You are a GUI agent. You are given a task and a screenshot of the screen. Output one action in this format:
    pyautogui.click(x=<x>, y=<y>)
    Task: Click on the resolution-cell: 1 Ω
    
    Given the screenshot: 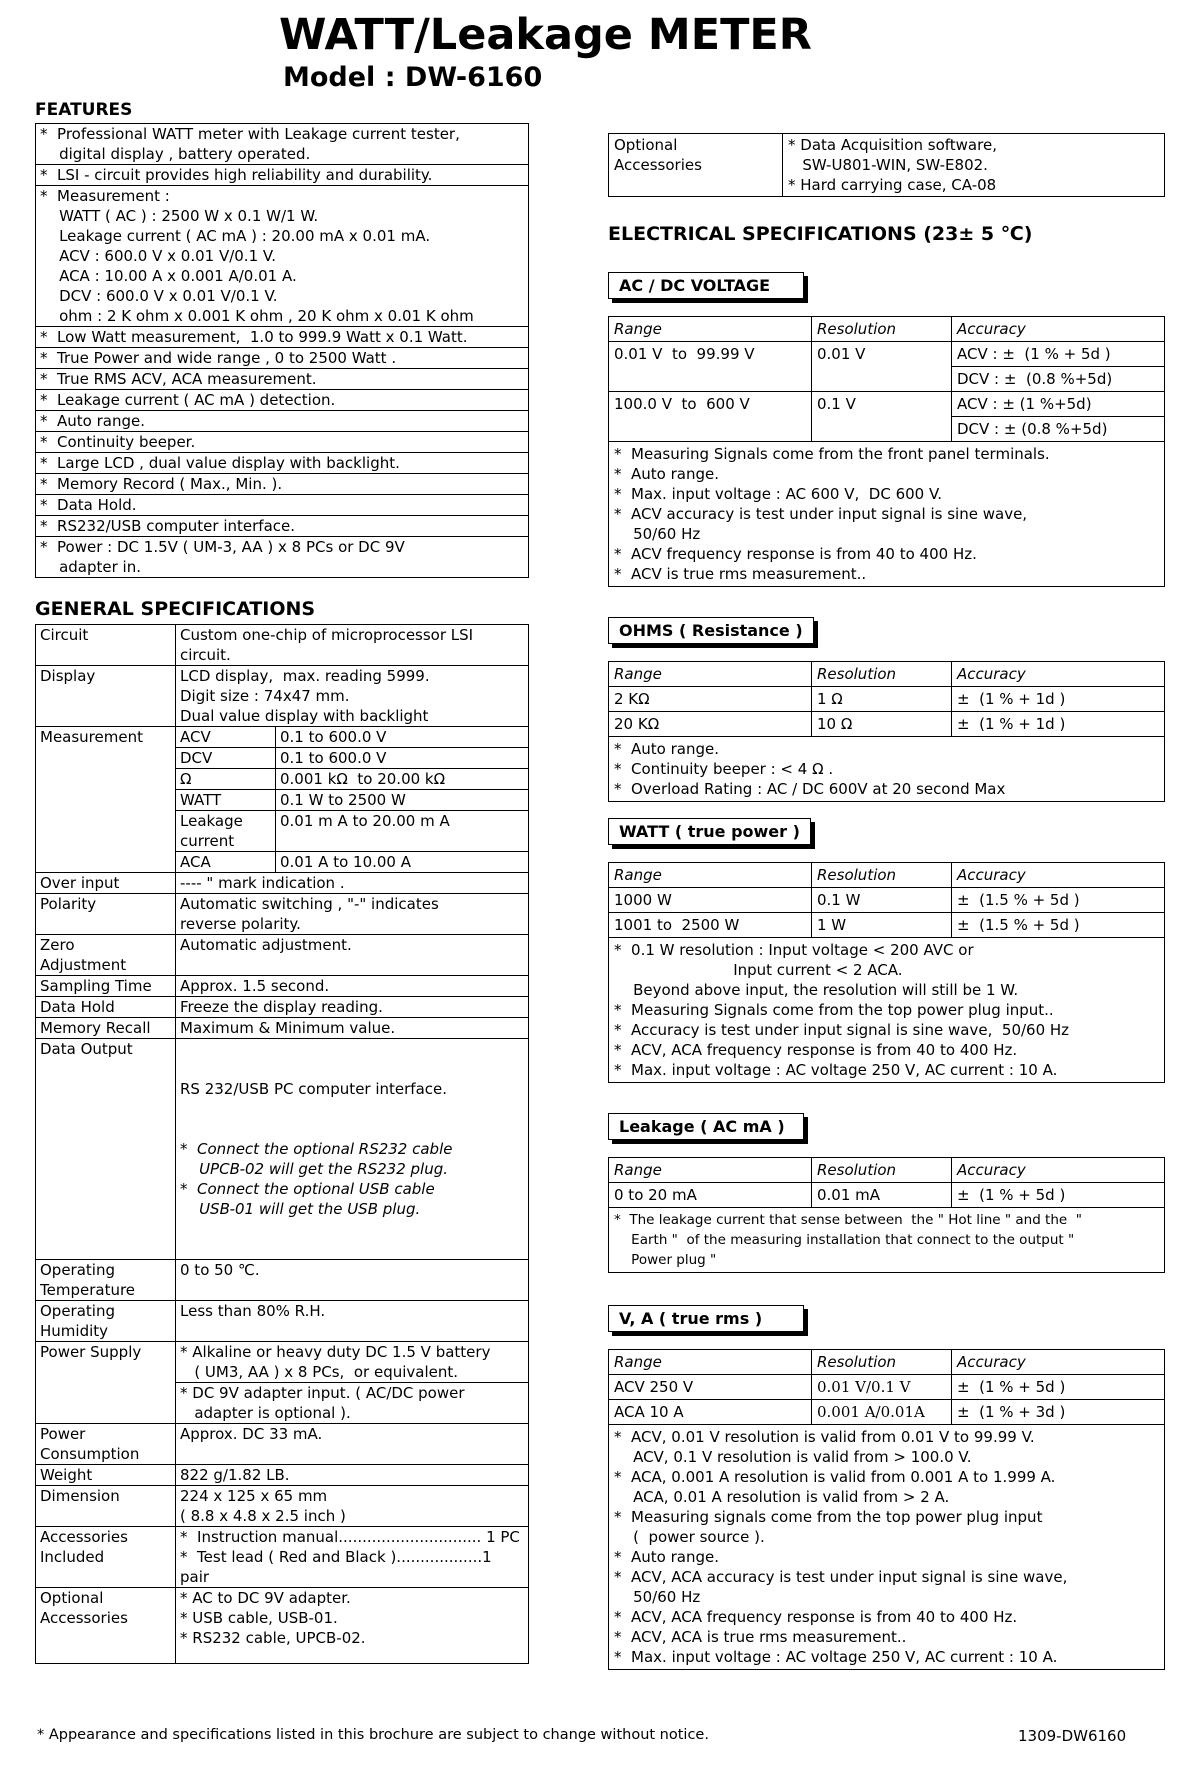 What is the action you would take?
    pyautogui.click(x=881, y=699)
    